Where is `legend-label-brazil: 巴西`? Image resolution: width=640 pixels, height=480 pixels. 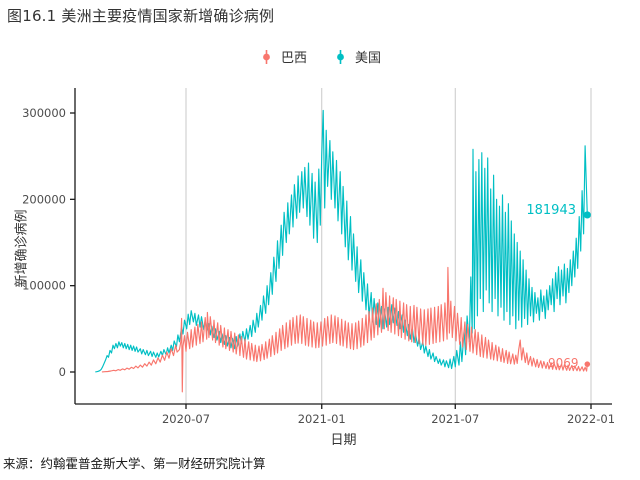
legend-label-brazil: 巴西 is located at coordinates (293, 58).